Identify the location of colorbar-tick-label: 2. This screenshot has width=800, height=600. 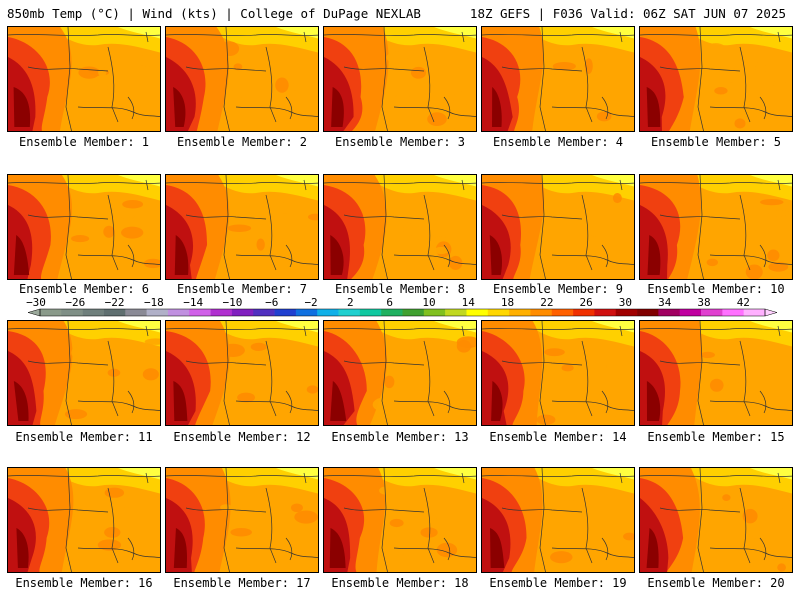
(350, 302).